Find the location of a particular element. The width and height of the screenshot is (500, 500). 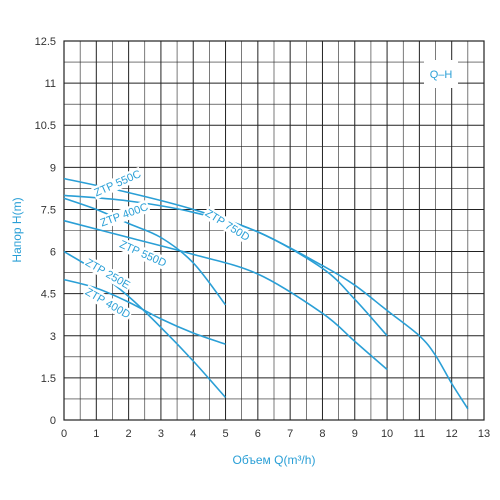

x-tick-label: 4 is located at coordinates (193, 434).